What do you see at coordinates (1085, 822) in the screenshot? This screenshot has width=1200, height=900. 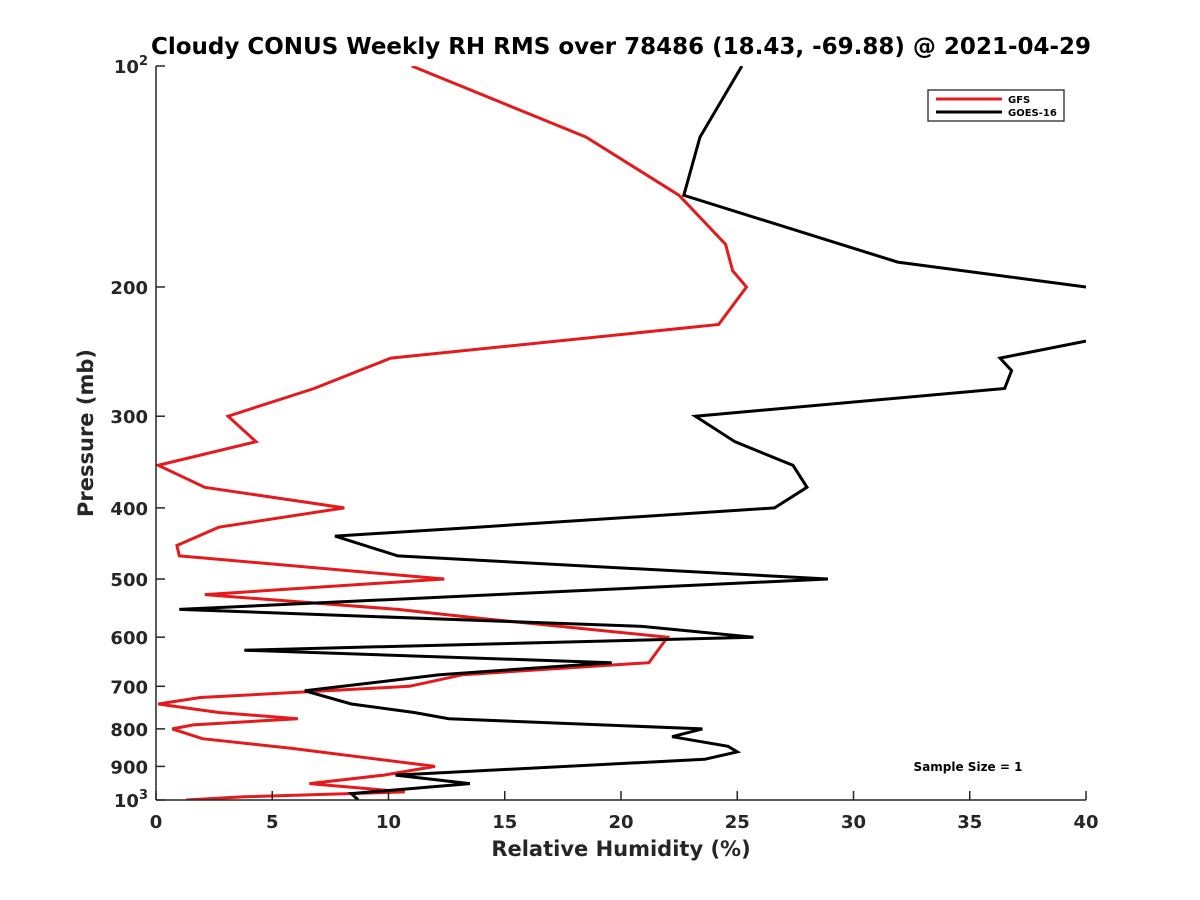 I see `x-tick-label: 40` at bounding box center [1085, 822].